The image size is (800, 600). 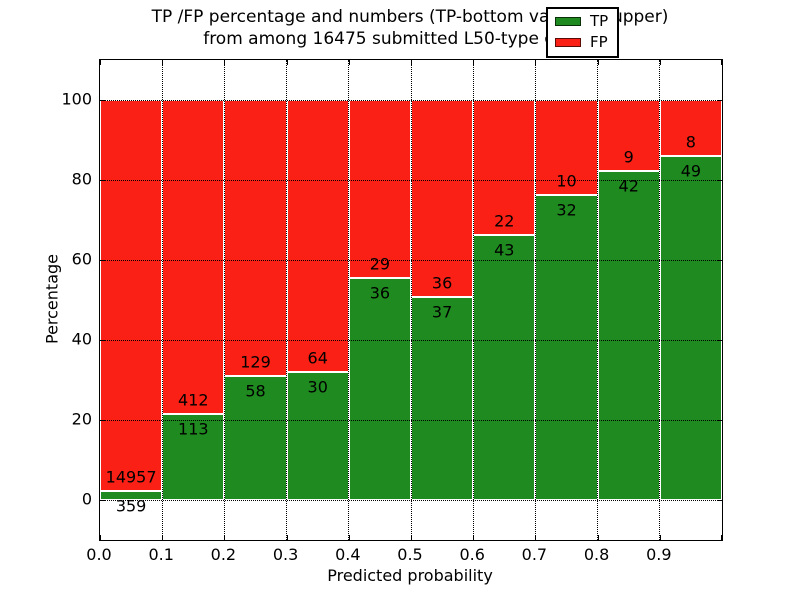 I want to click on tp-count-label: 359, so click(x=131, y=506).